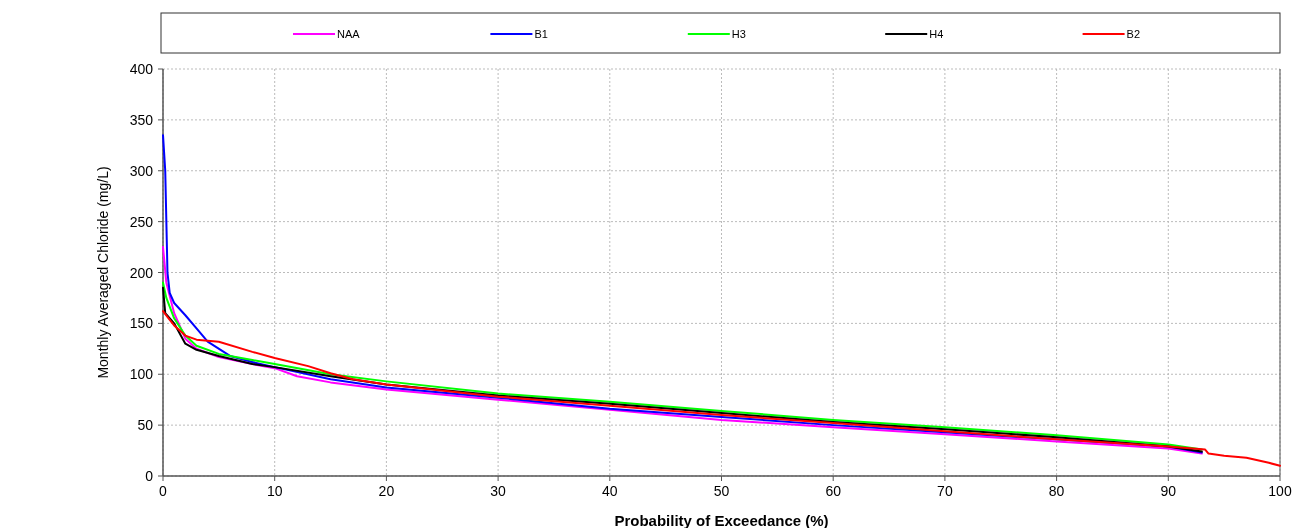 This screenshot has height=528, width=1306. Describe the element at coordinates (386, 491) in the screenshot. I see `x-tick-label: 20` at that location.